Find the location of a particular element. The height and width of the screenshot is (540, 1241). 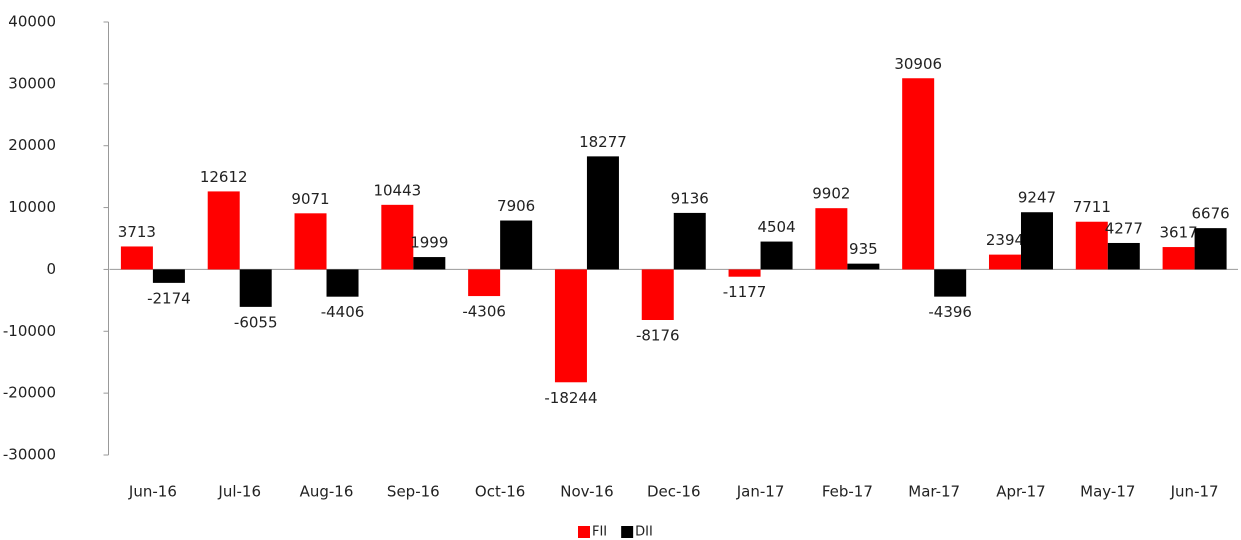

x-tick-label: Jul-16 is located at coordinates (239, 492).